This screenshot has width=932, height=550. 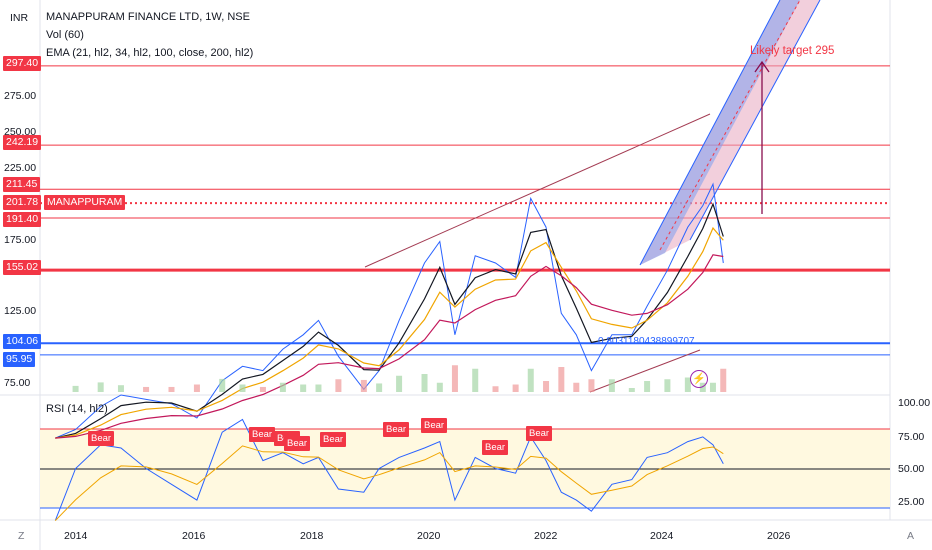 I want to click on level-badge-95: 95.95, so click(x=19, y=359).